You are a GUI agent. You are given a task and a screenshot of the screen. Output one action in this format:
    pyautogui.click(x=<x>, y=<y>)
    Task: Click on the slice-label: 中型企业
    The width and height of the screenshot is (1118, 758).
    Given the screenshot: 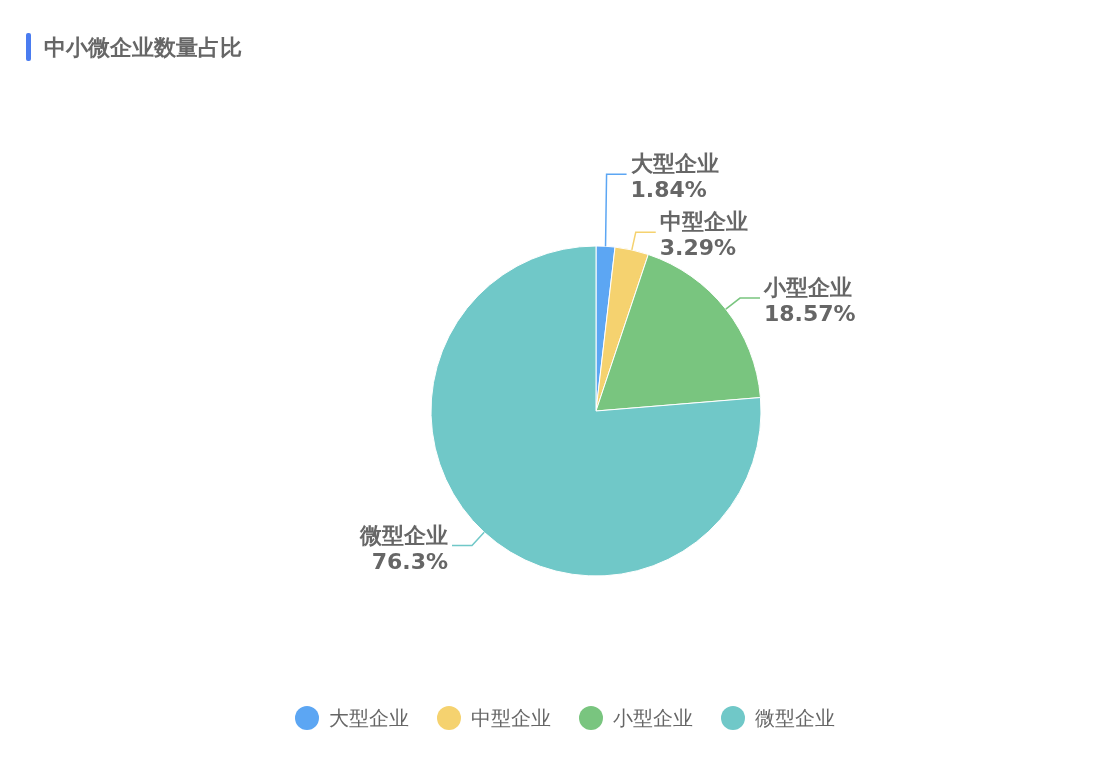 What is the action you would take?
    pyautogui.click(x=703, y=222)
    